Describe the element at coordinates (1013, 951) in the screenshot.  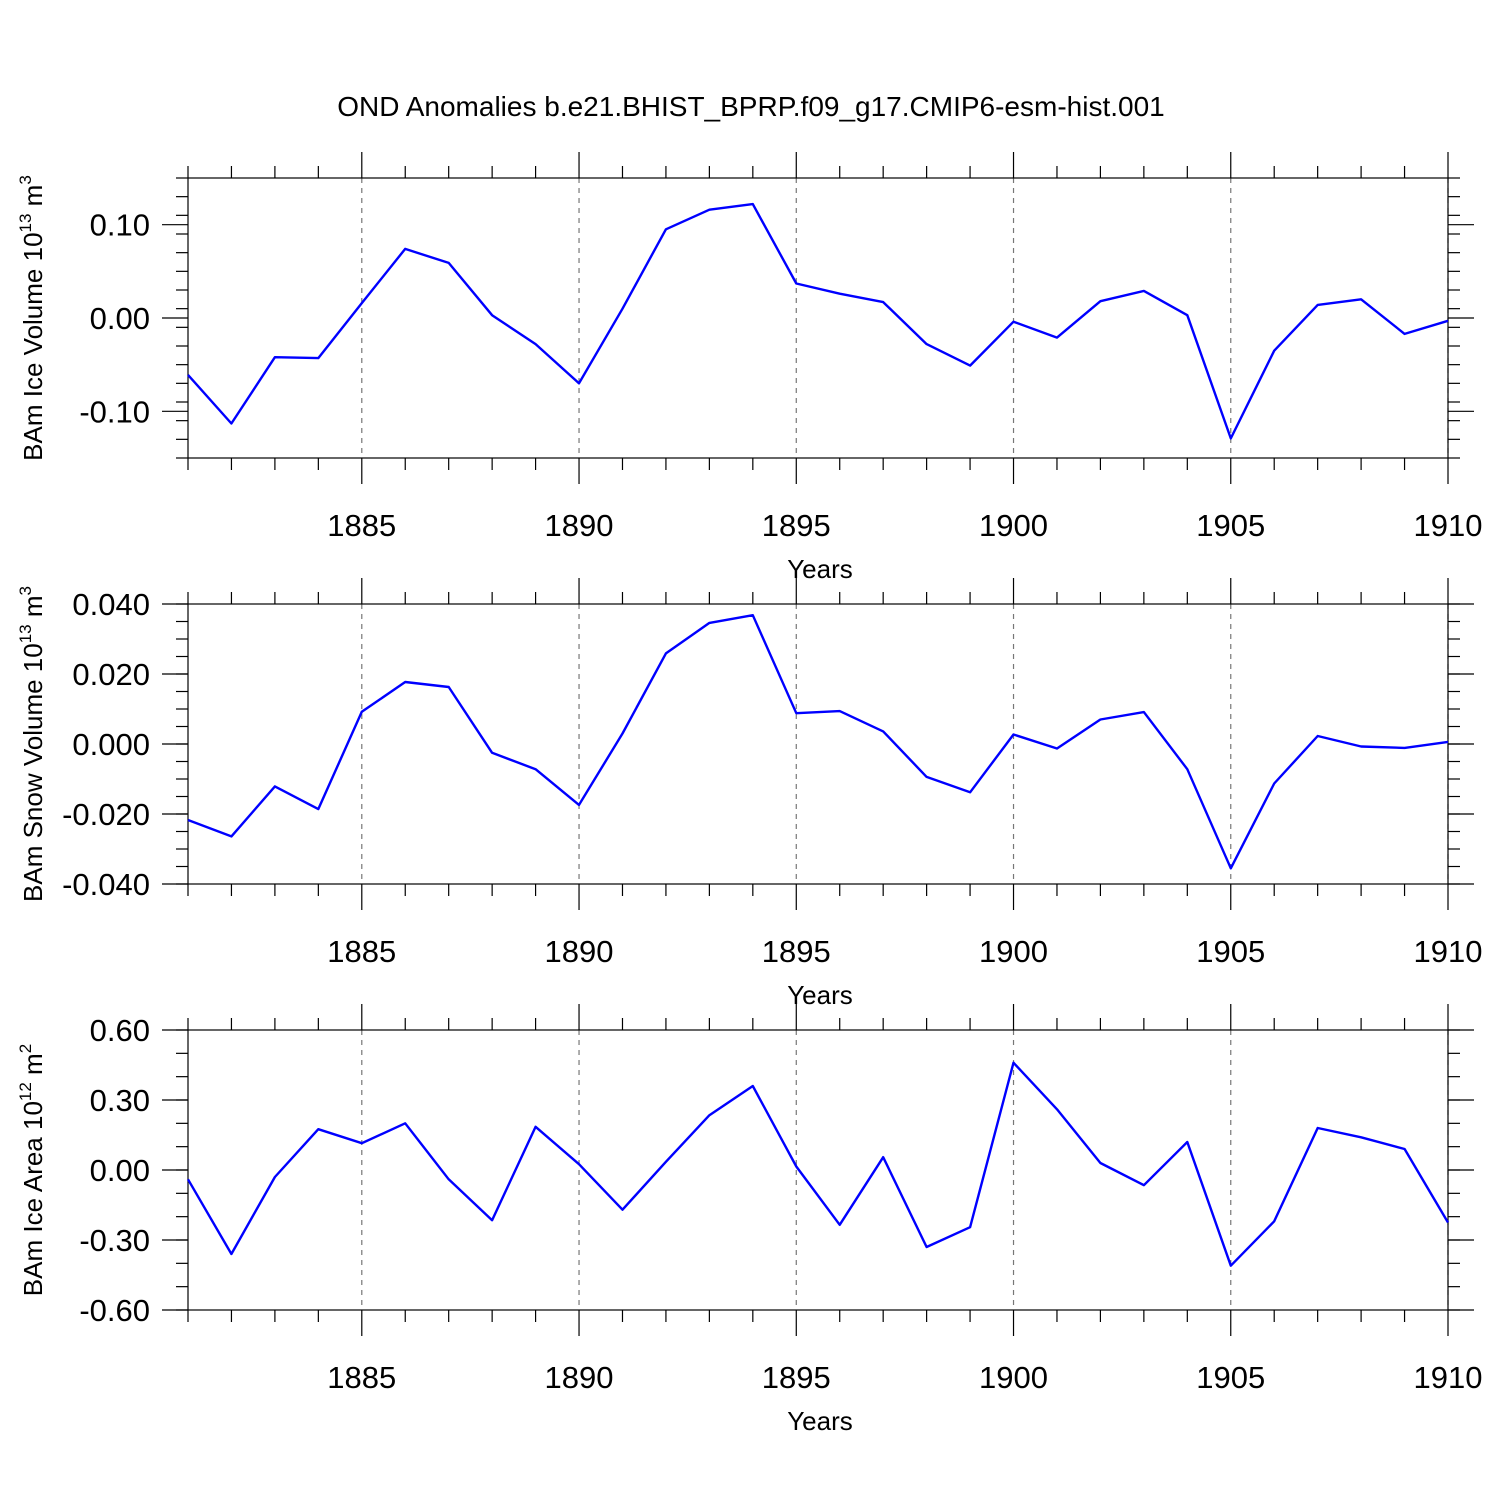
I see `panel-2-xtick-label-3: 1900` at that location.